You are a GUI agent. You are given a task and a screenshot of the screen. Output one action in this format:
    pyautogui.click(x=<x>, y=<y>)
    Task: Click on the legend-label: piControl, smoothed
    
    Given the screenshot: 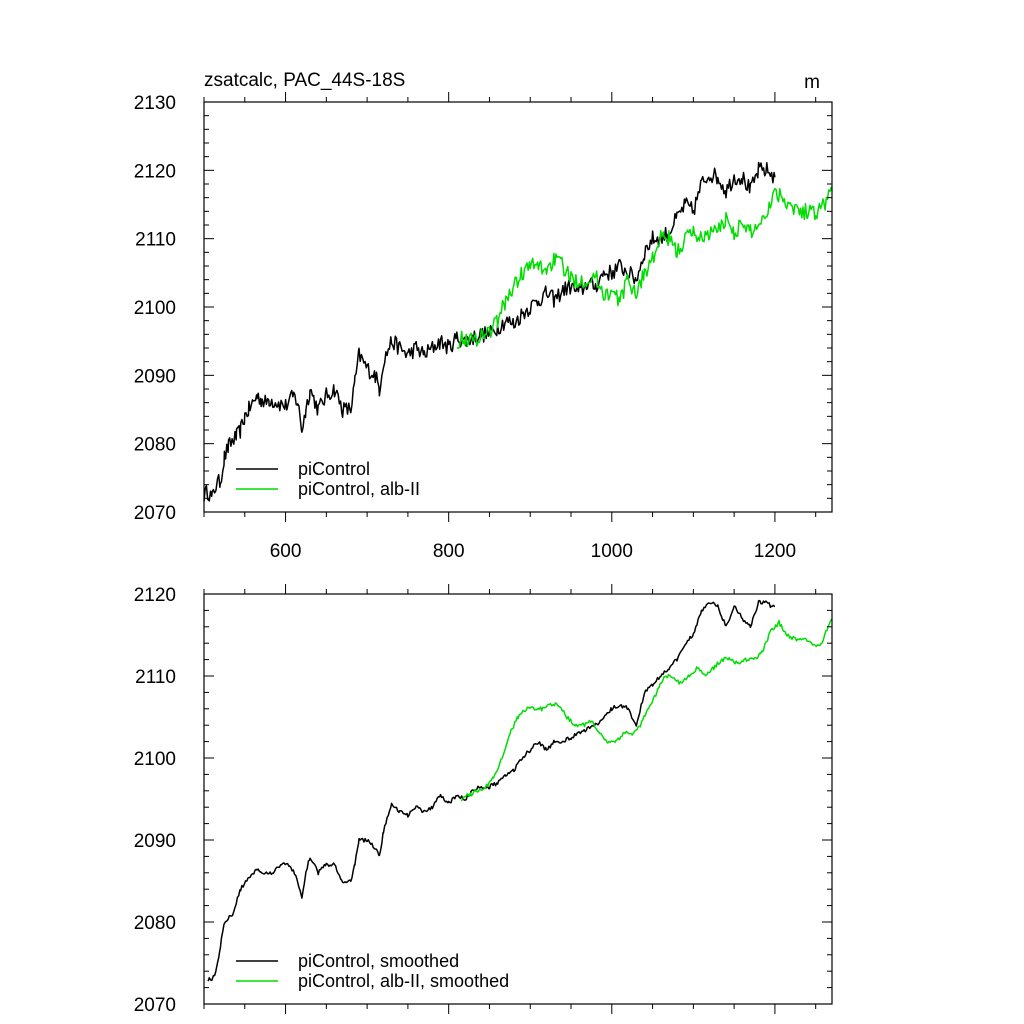 What is the action you would take?
    pyautogui.click(x=378, y=961)
    